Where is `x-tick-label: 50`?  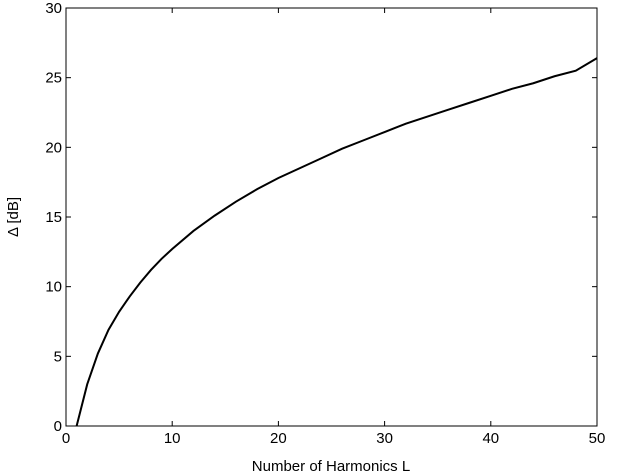
x-tick-label: 50 is located at coordinates (597, 438).